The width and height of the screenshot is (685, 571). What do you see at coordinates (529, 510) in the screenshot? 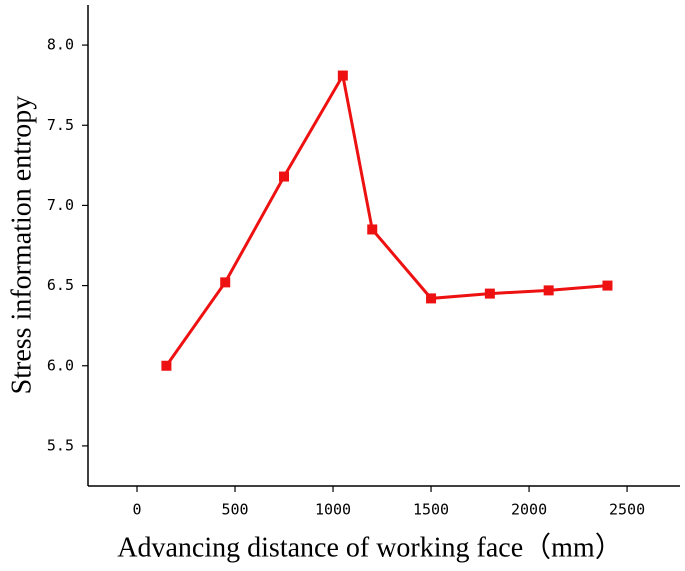
I see `x-tick-label: 2000` at bounding box center [529, 510].